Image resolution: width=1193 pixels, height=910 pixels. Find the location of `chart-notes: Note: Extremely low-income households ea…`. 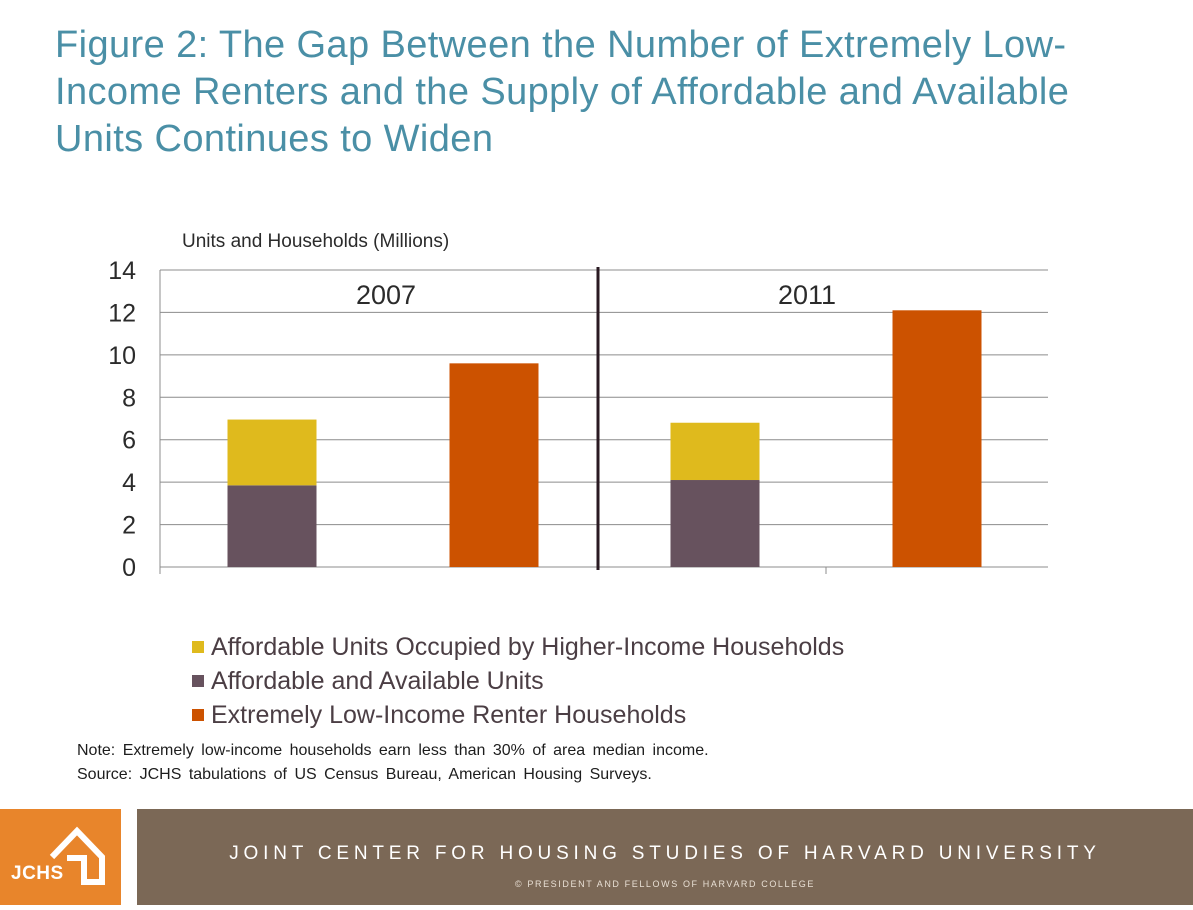

chart-notes: Note: Extremely low-income households ea… is located at coordinates (393, 763).